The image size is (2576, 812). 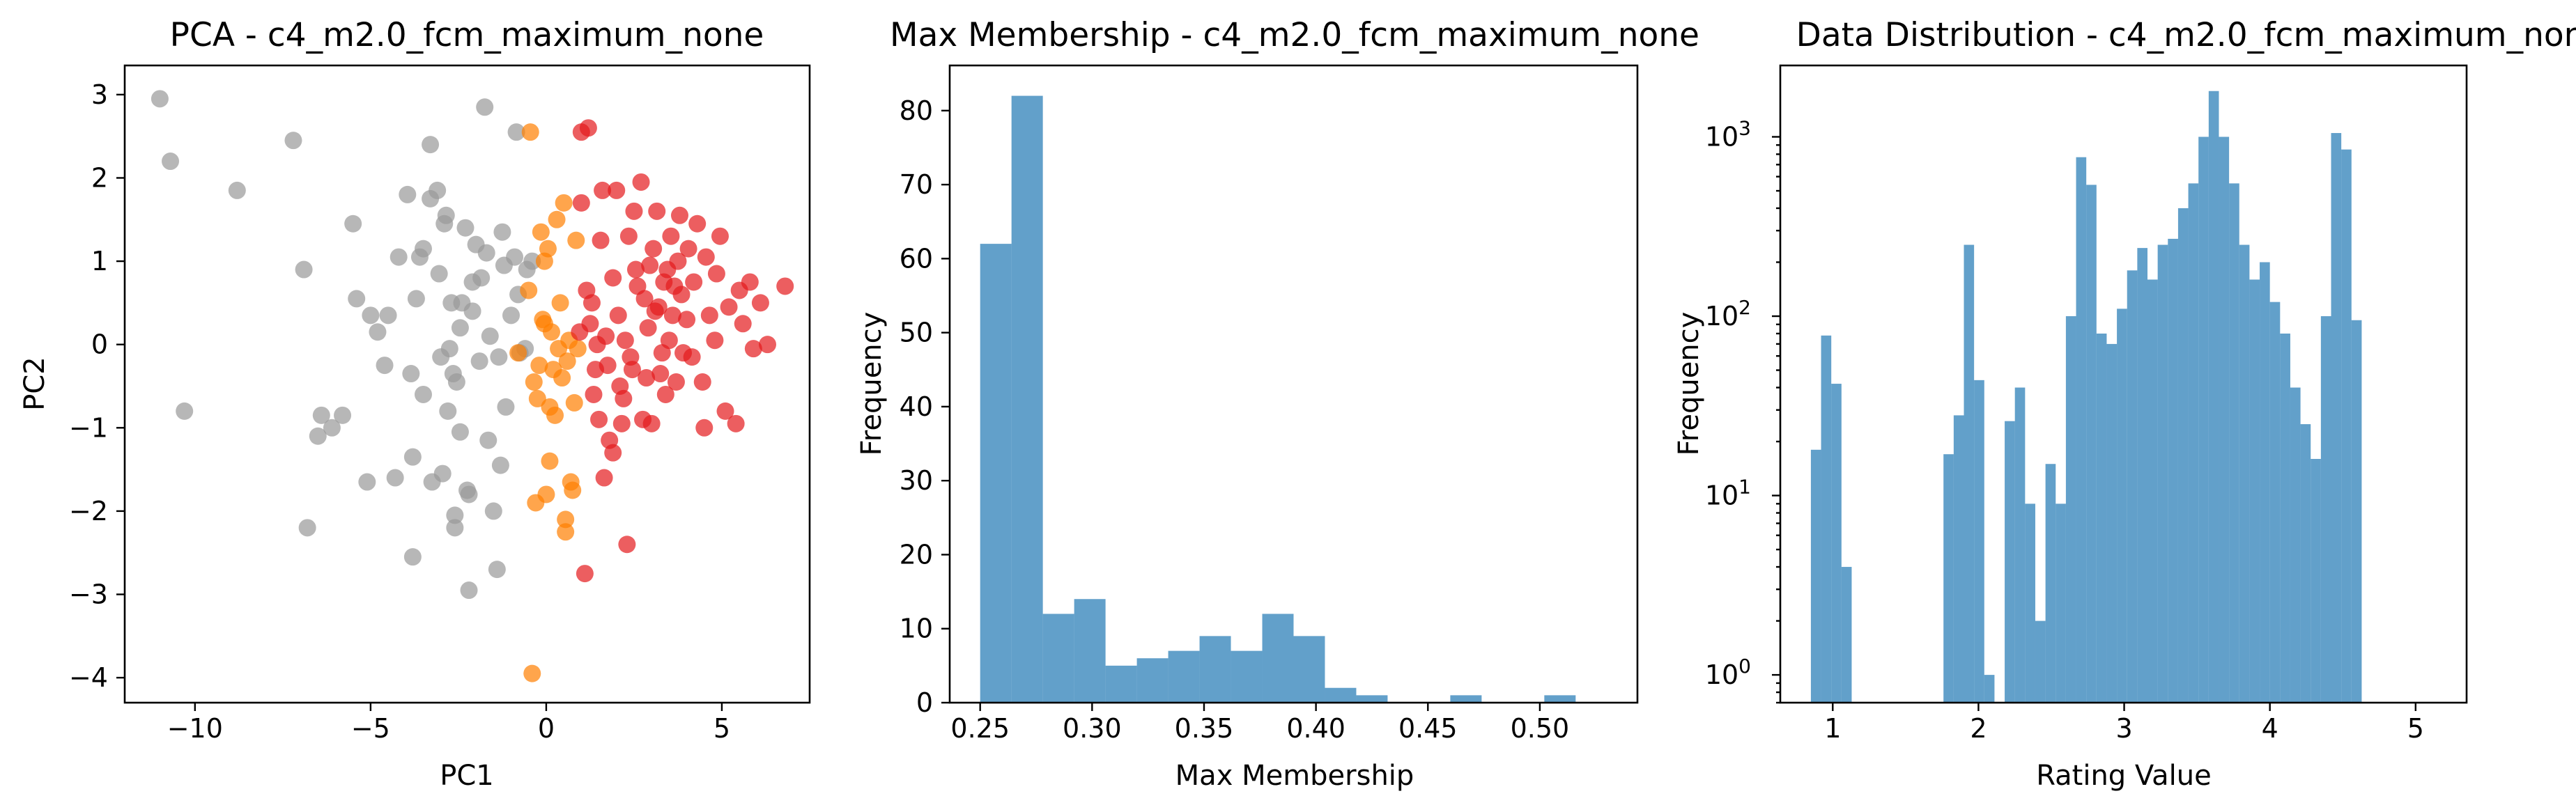 I want to click on pca-y-tick-label: −3, so click(x=88, y=594).